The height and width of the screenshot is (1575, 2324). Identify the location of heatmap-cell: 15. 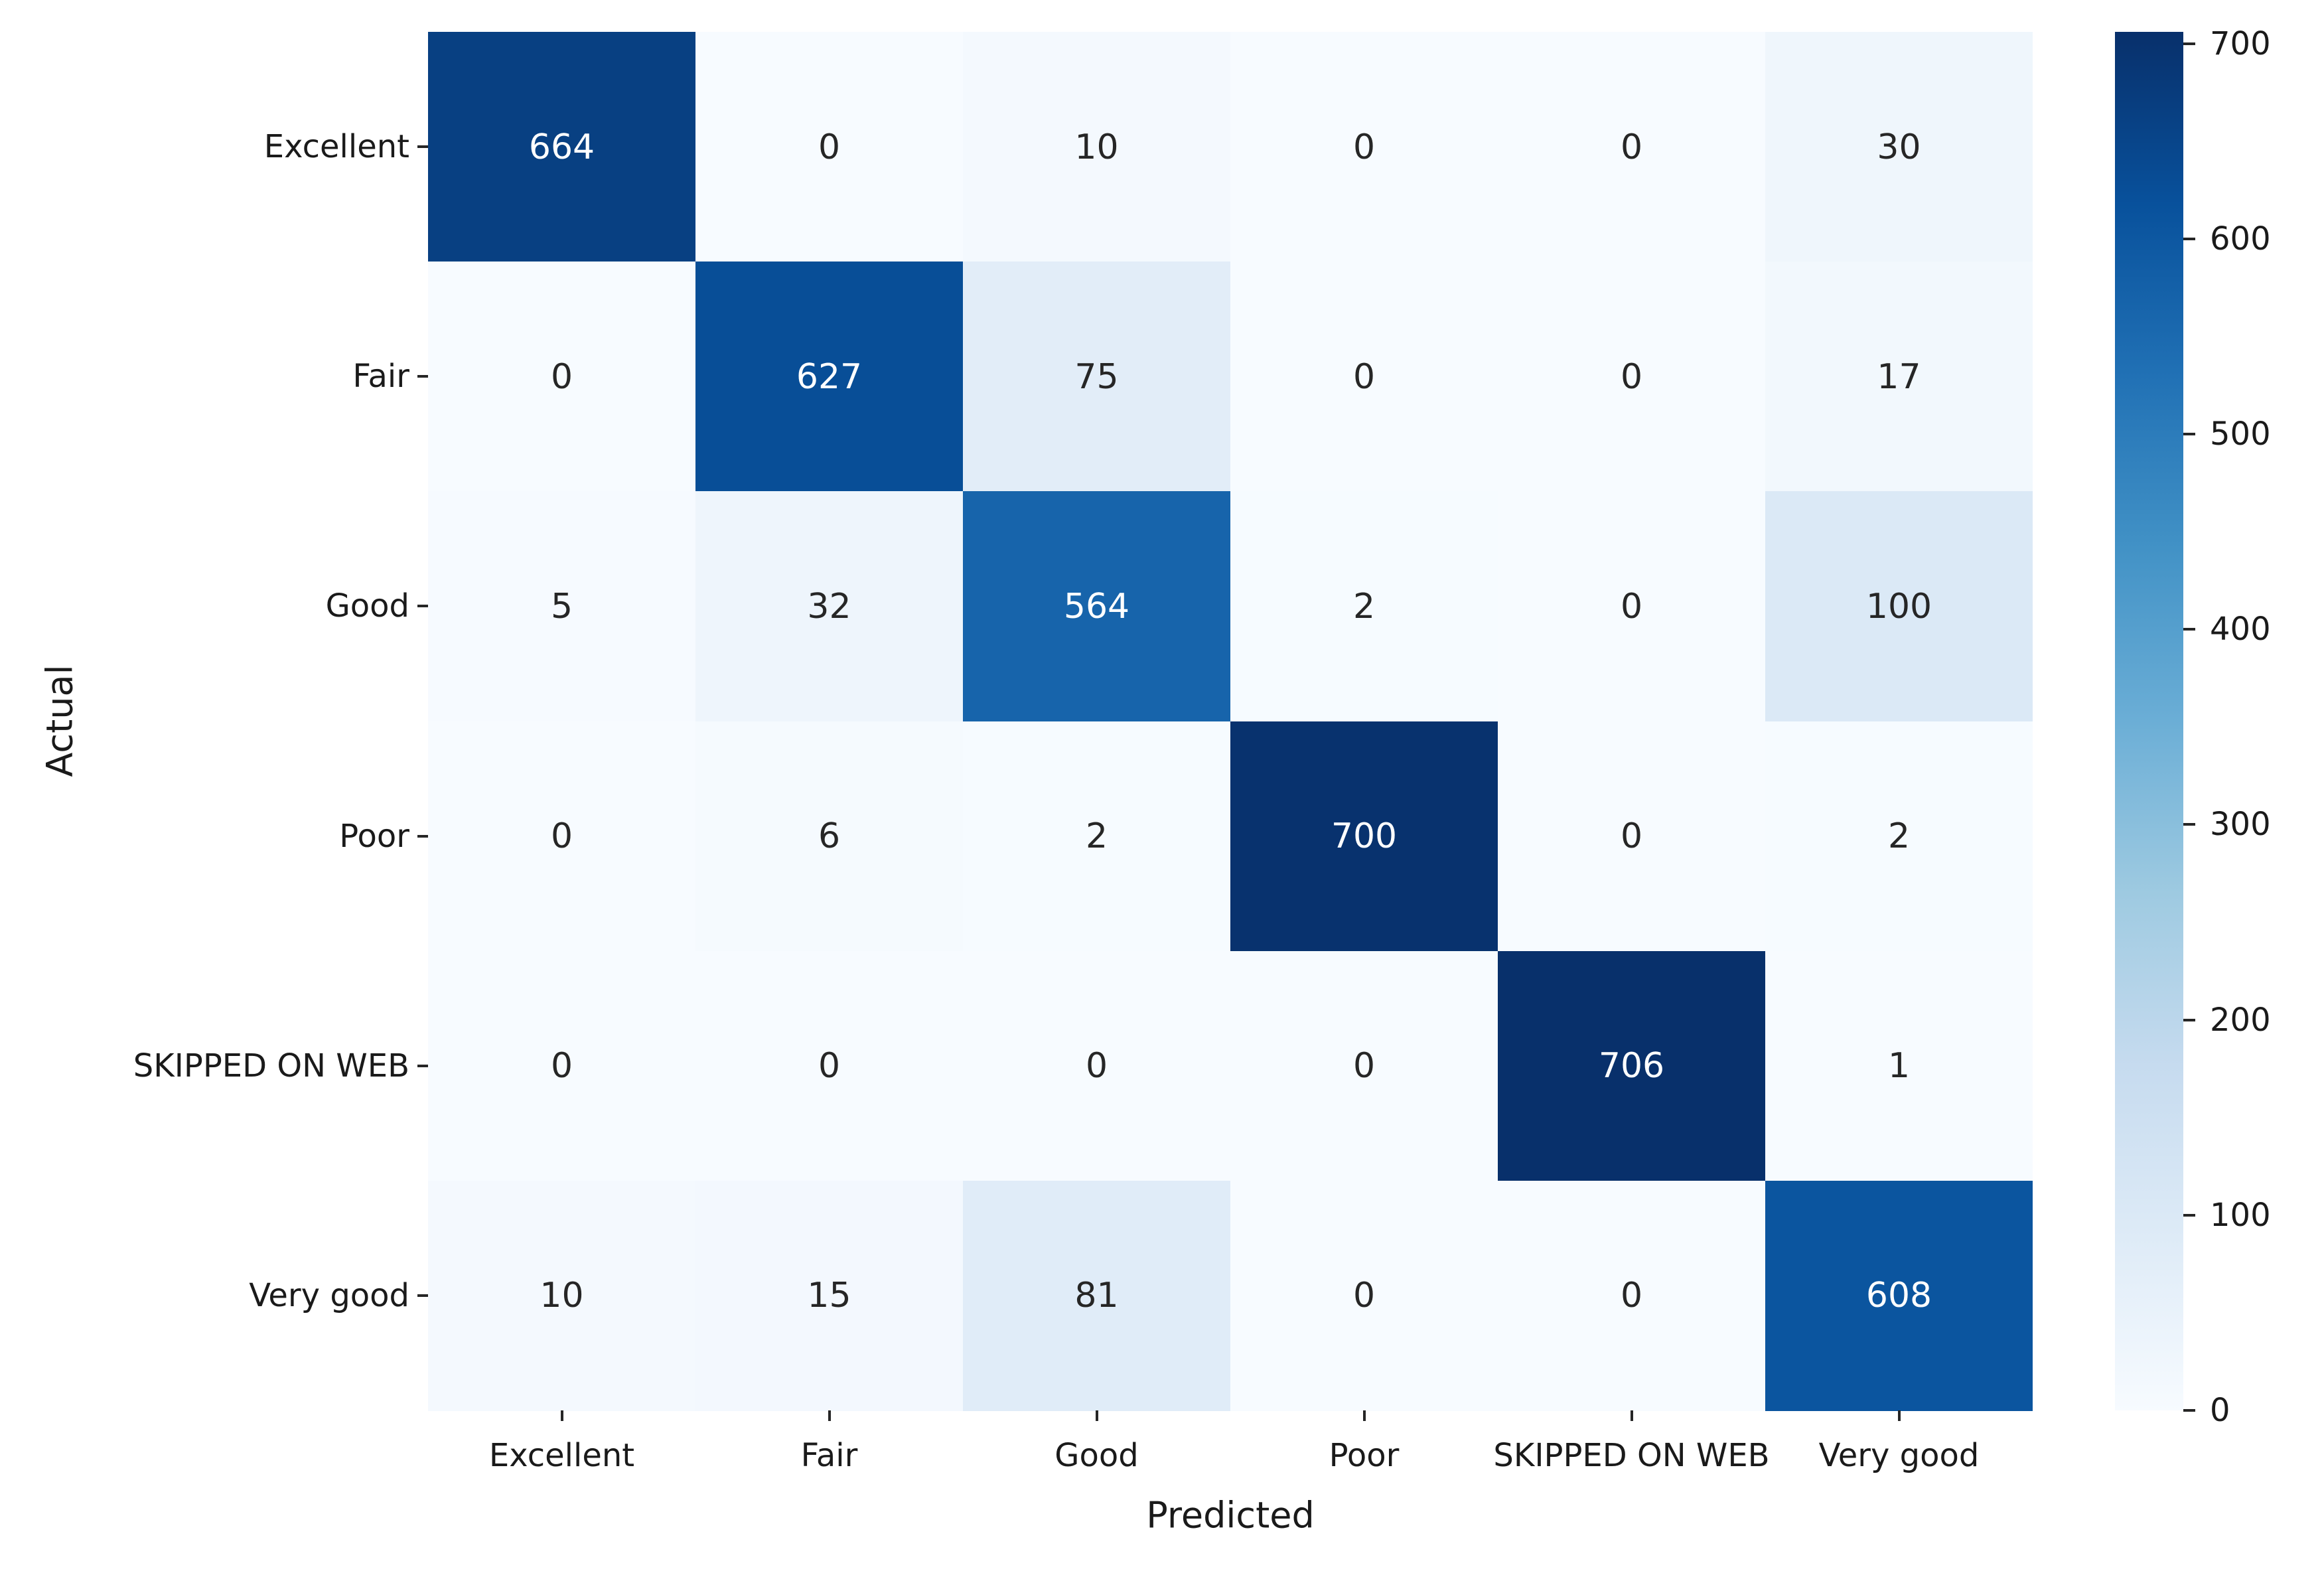
(829, 1295).